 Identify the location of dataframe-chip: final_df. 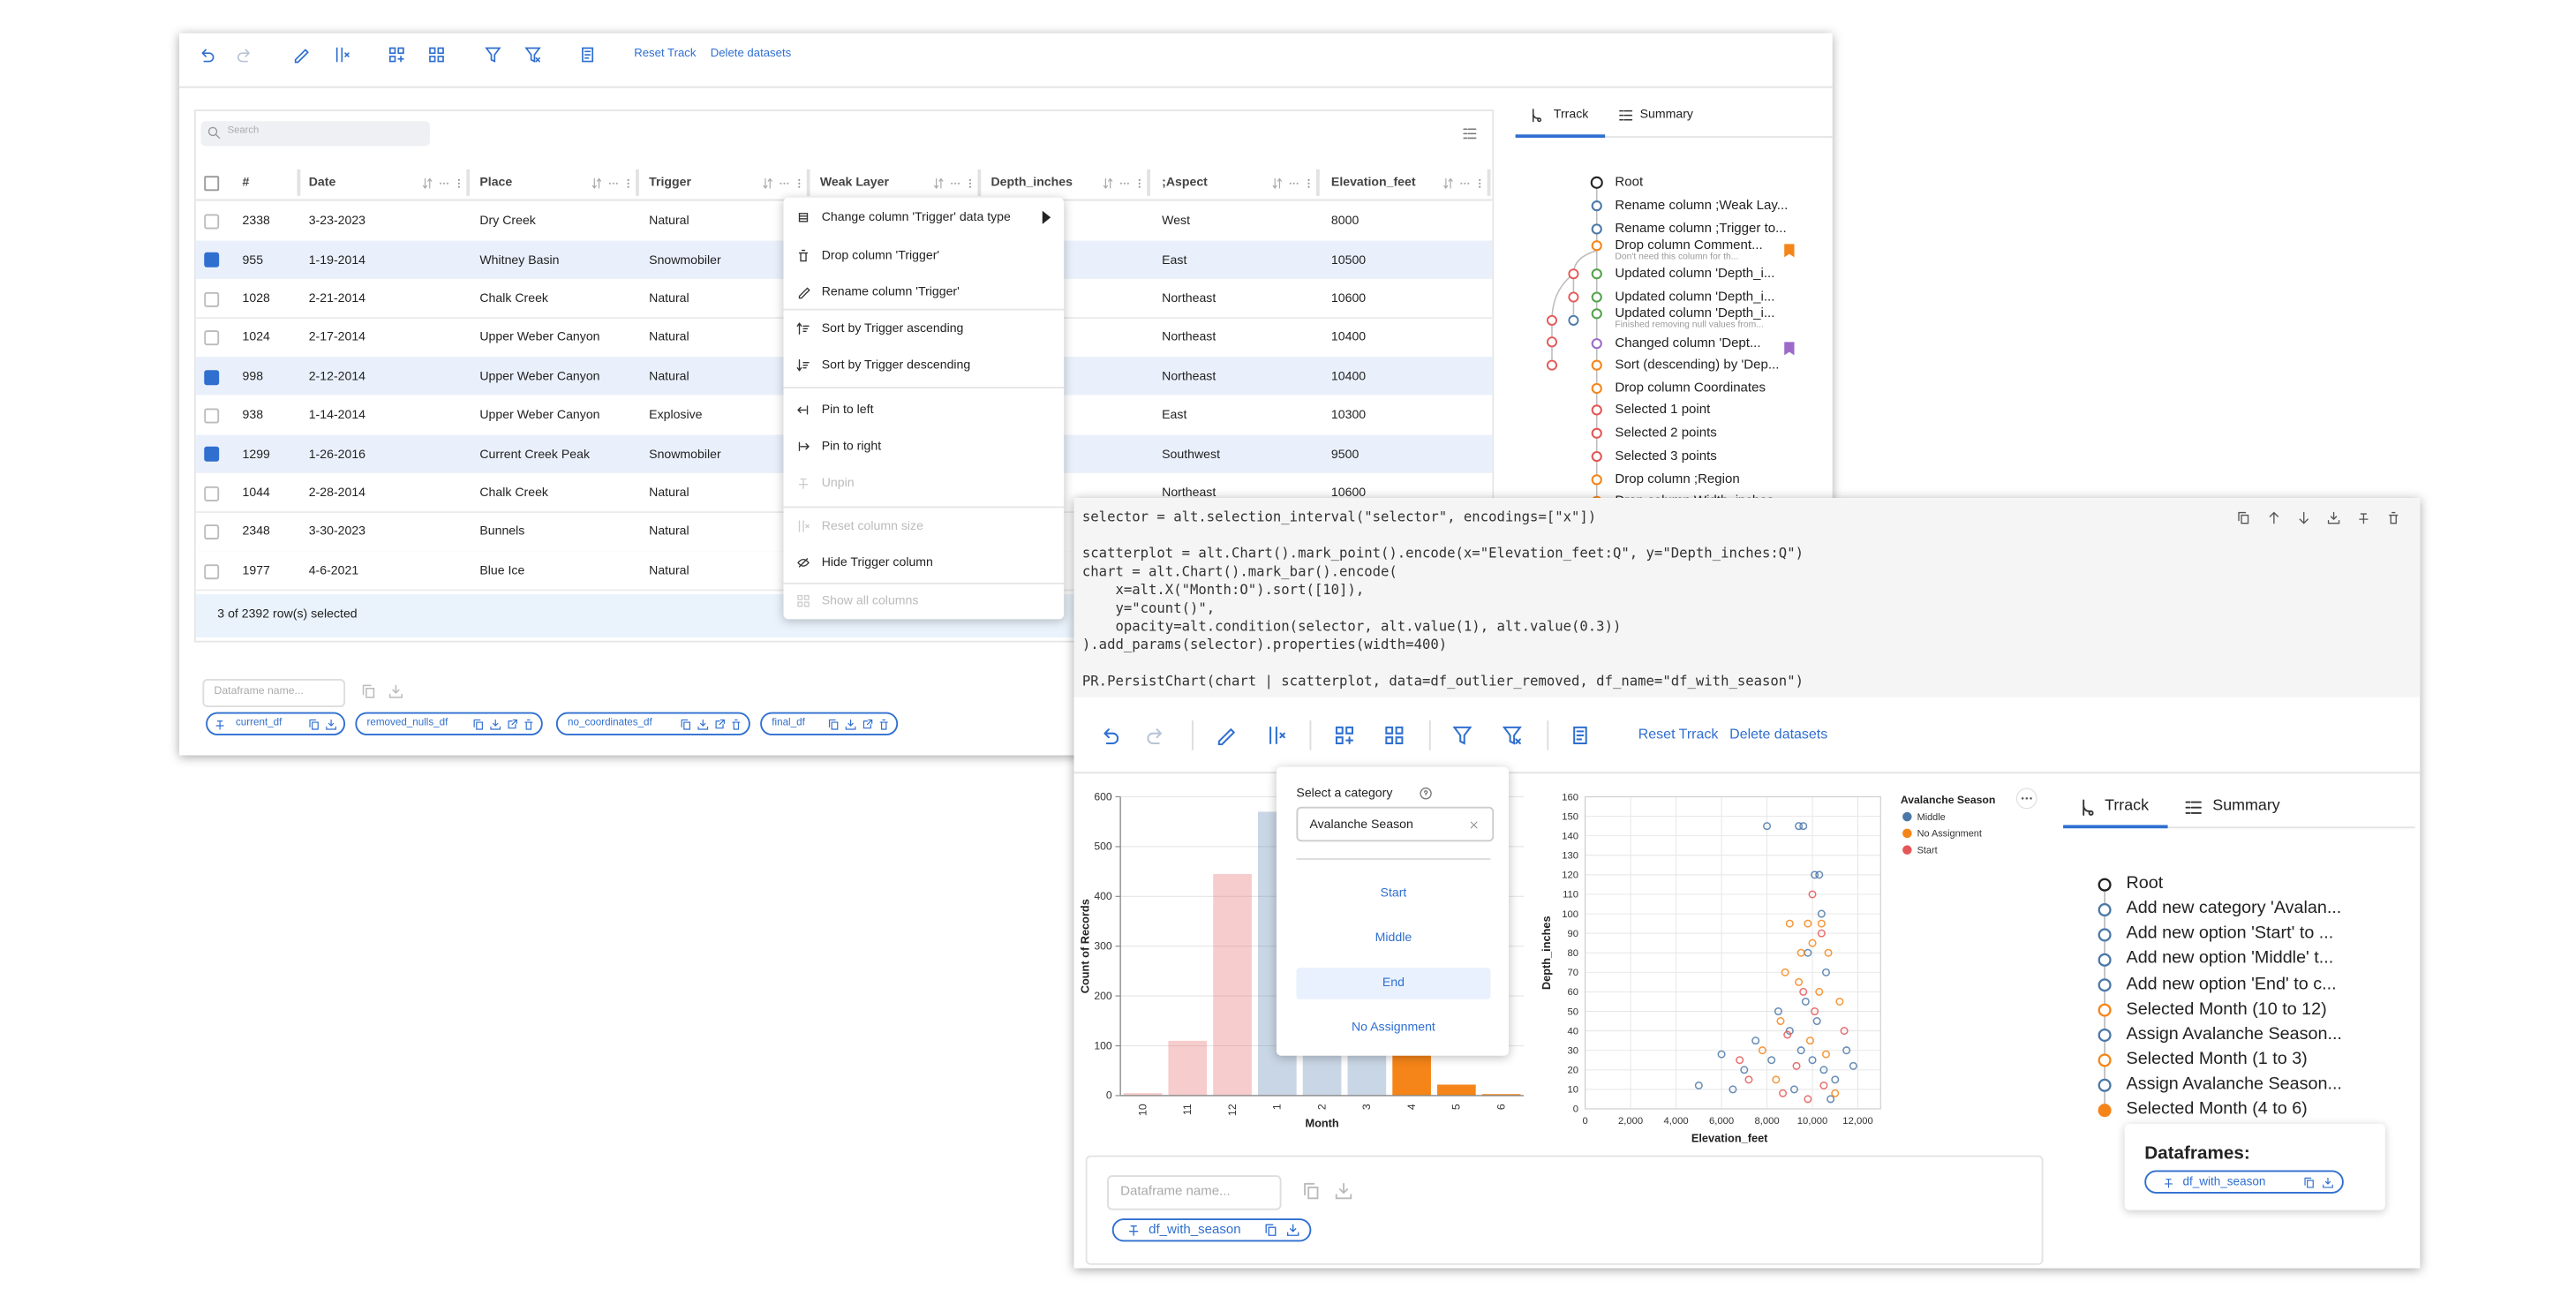
(830, 723).